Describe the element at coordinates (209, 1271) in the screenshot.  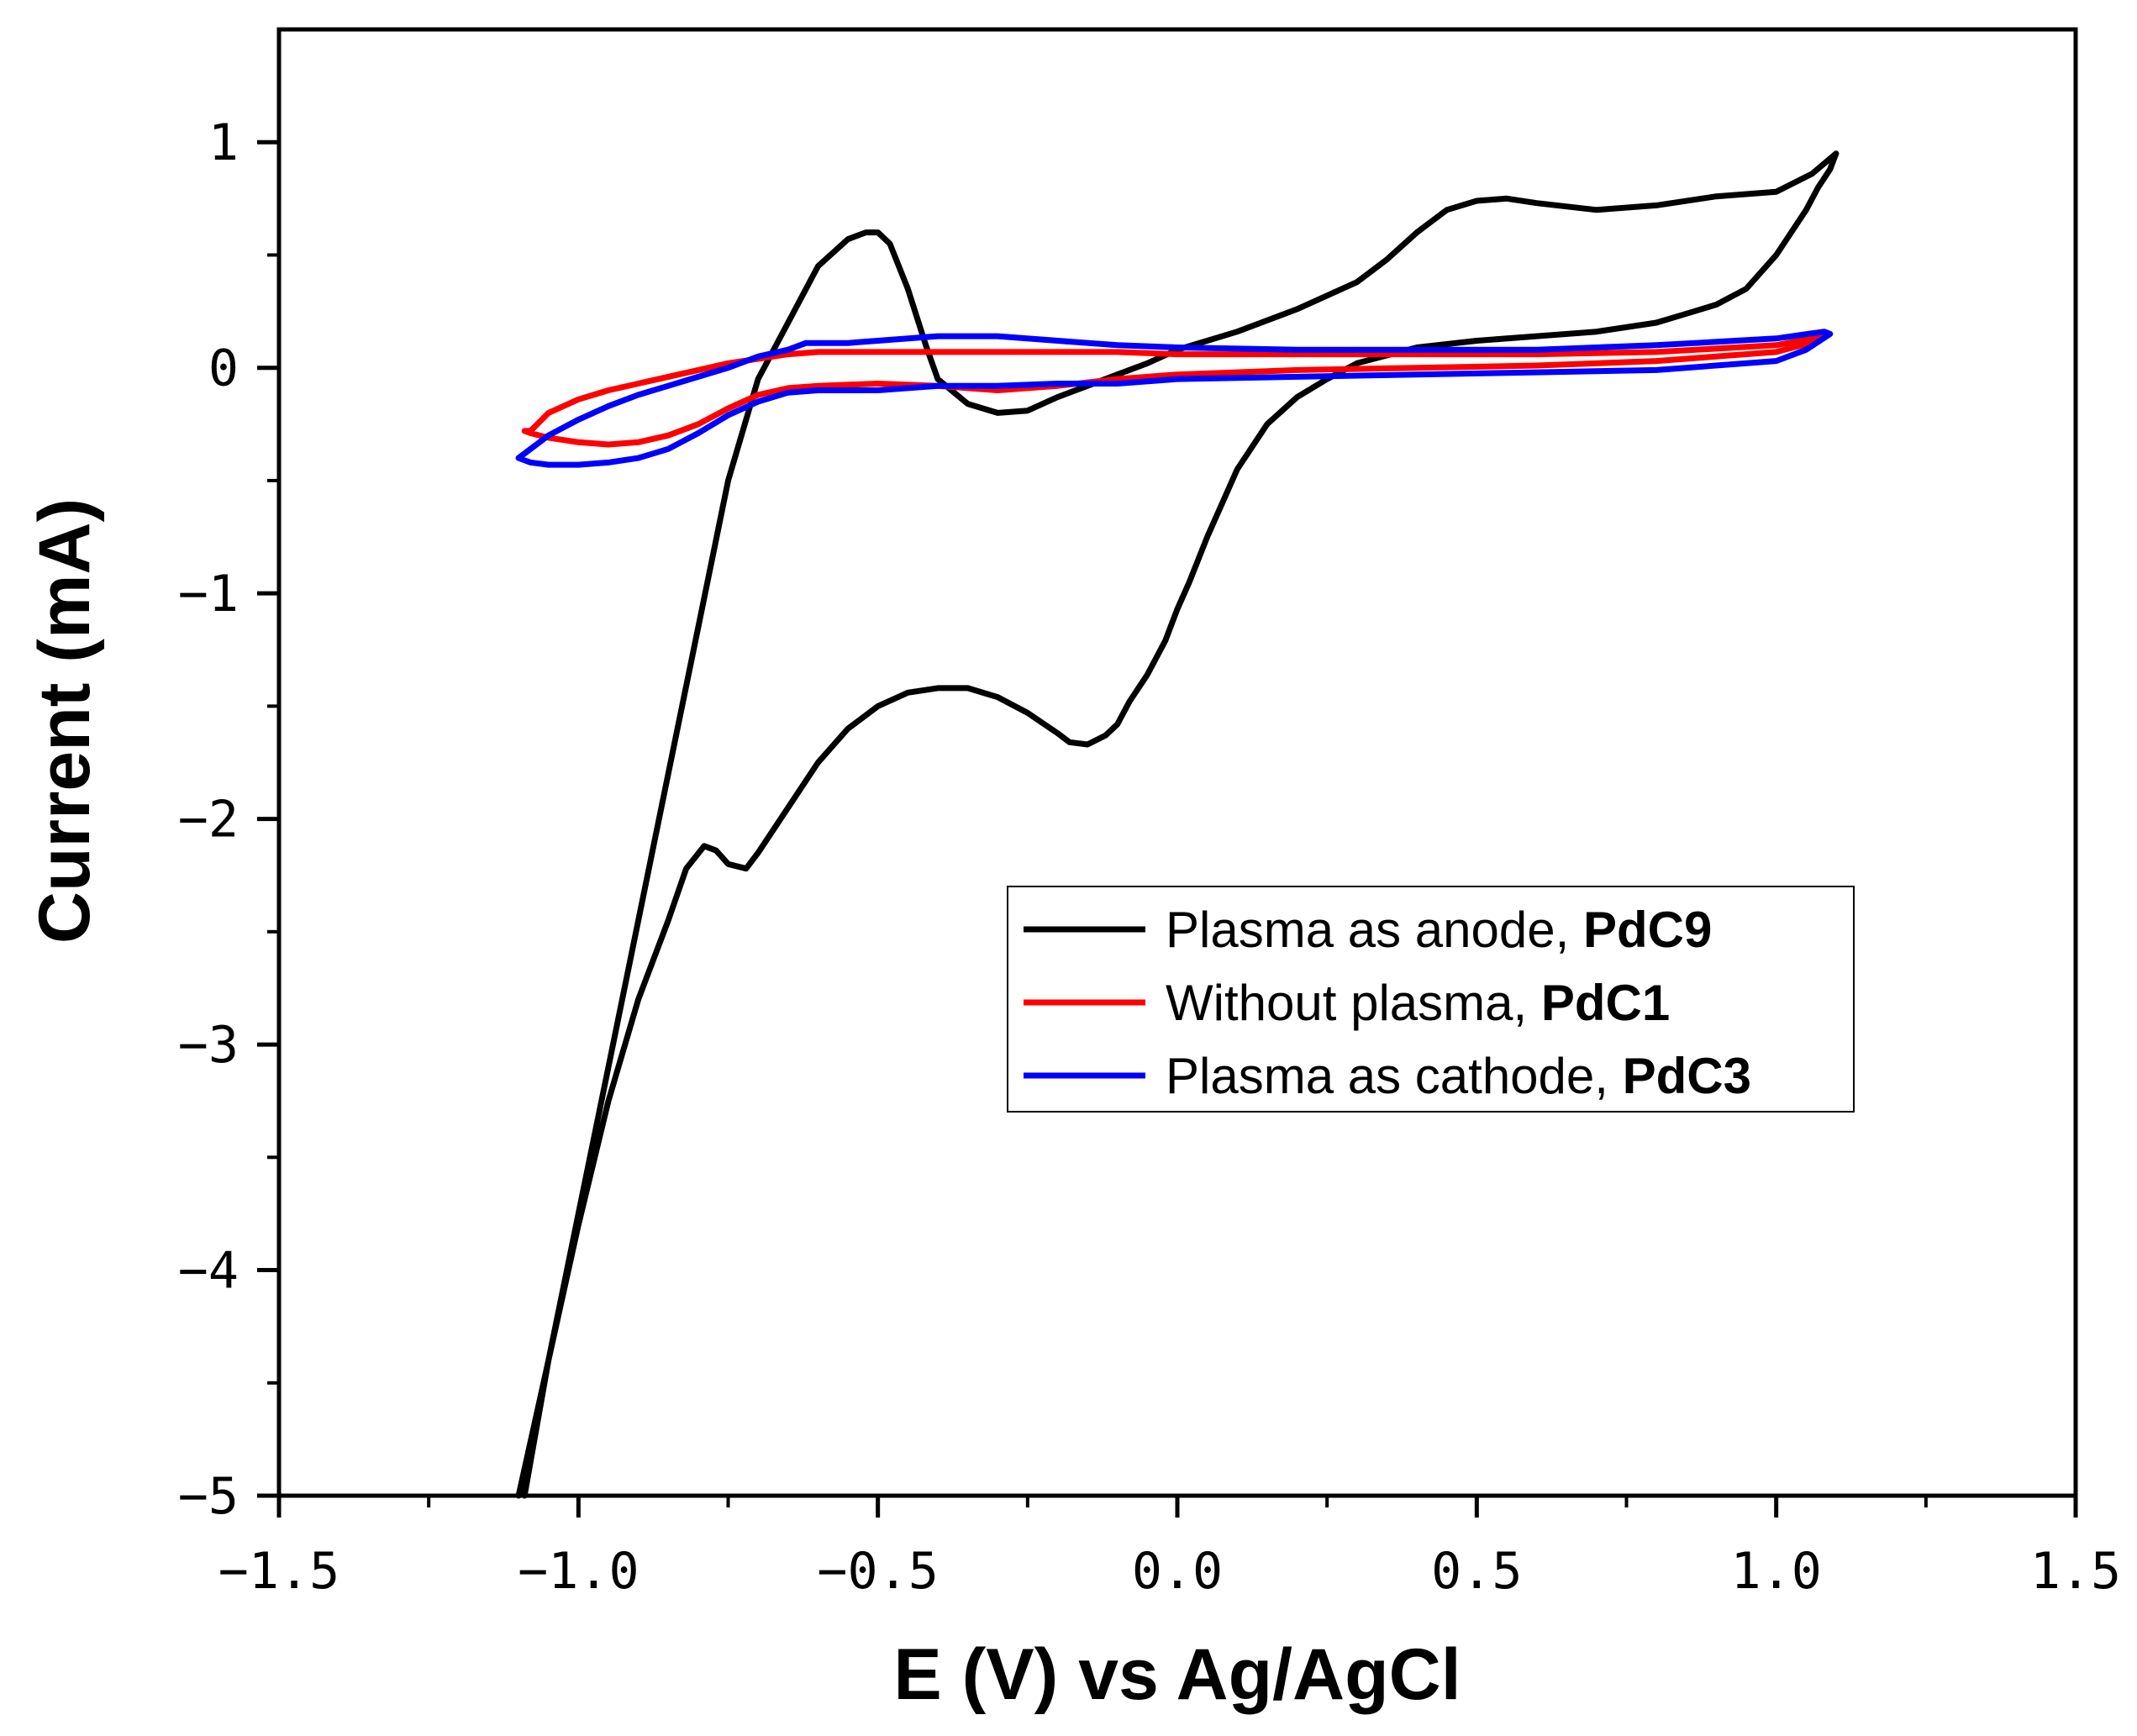
I see `y-tick-label: −4` at that location.